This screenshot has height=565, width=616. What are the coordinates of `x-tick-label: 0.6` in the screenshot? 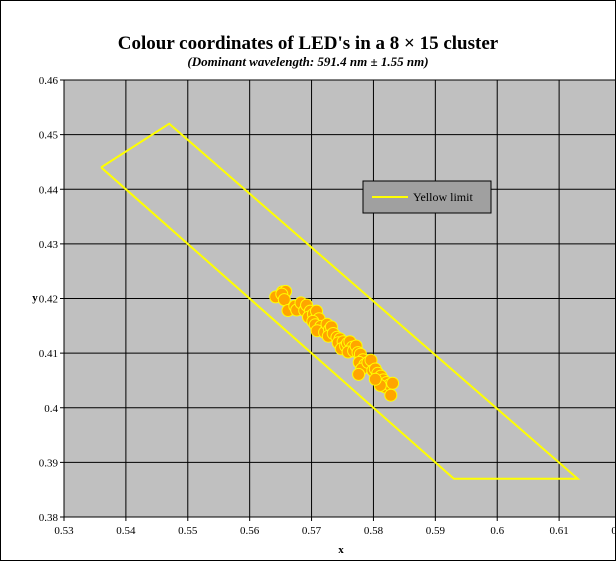 It's located at (497, 531).